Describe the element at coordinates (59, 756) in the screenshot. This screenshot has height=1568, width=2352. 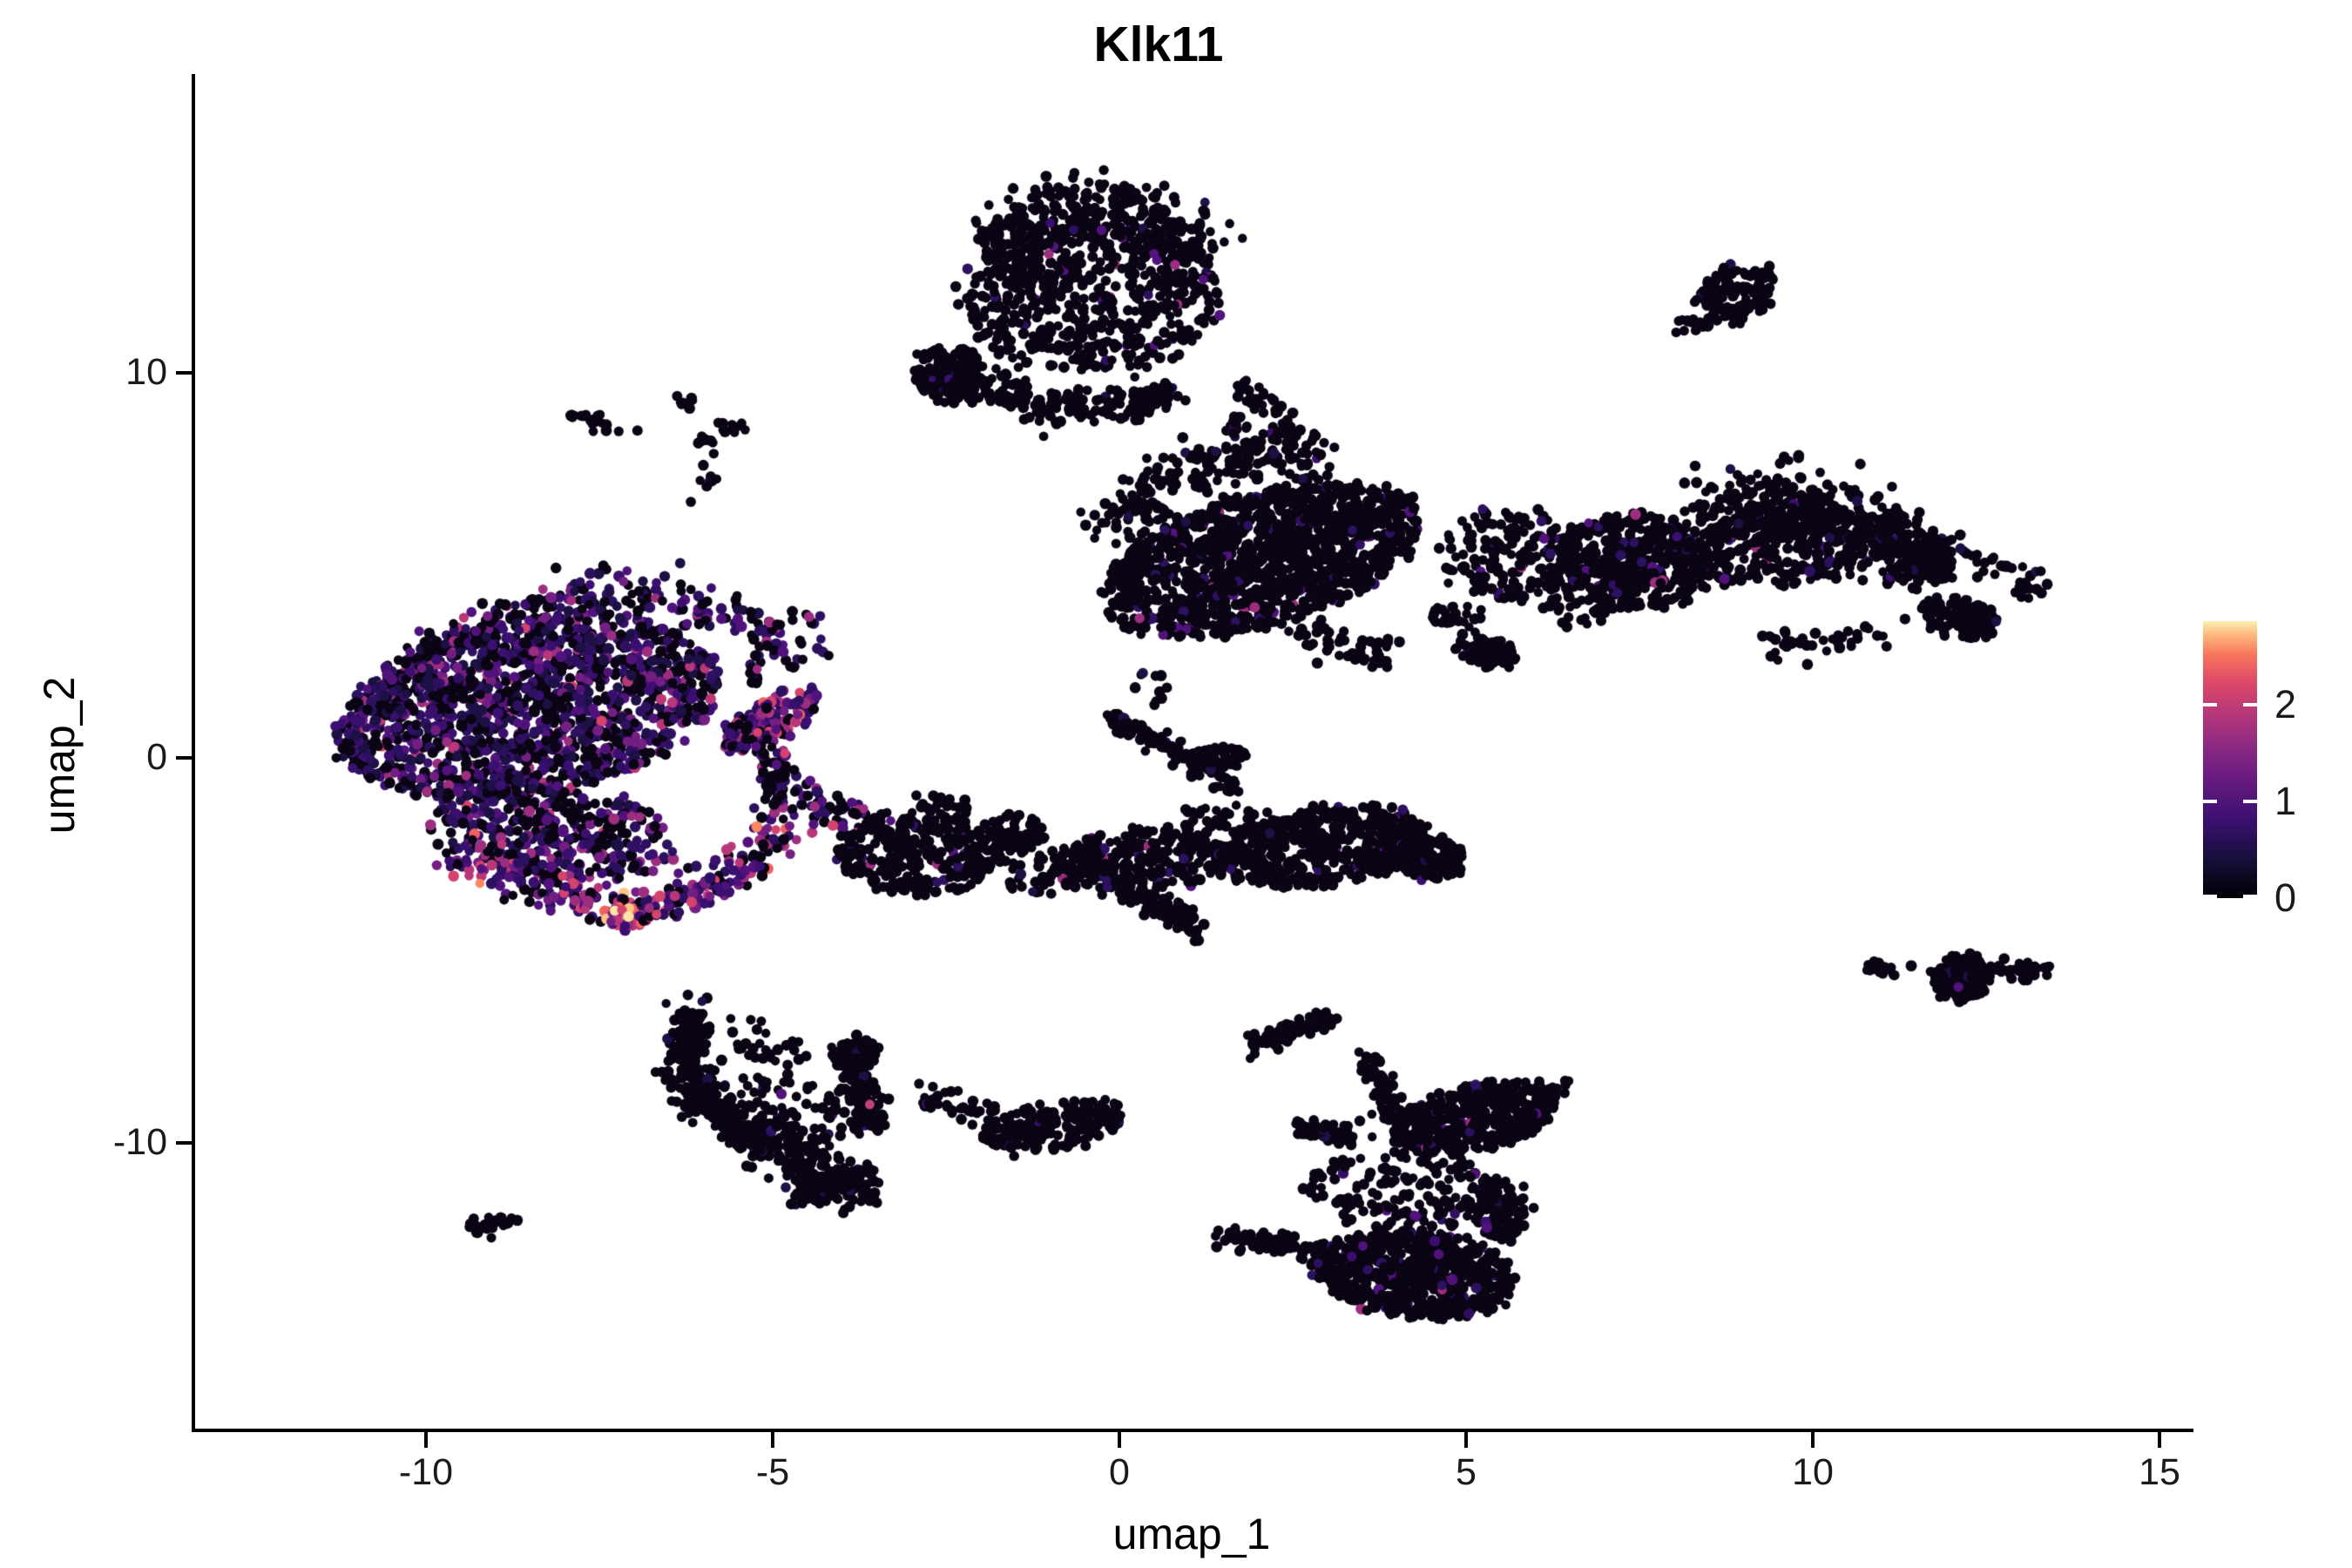
I see `y-axis-title: umap_2` at that location.